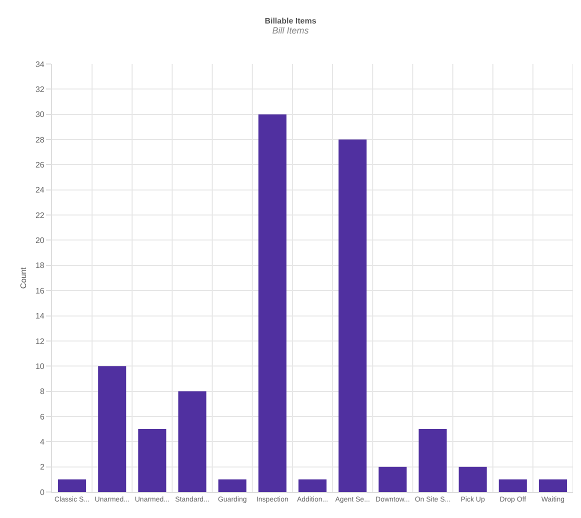 The image size is (581, 518). Describe the element at coordinates (40, 241) in the screenshot. I see `y-tick-label: 20` at that location.